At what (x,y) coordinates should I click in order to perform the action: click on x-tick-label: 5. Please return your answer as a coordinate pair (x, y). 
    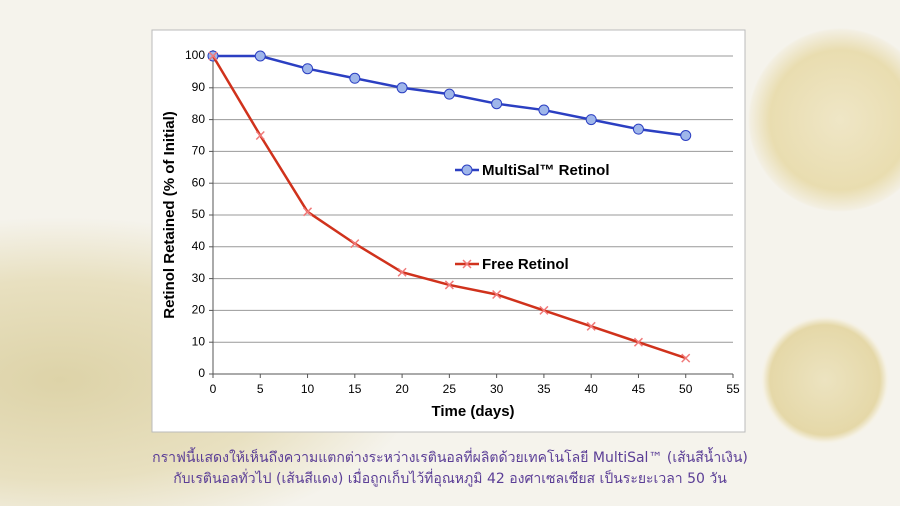
    Looking at the image, I should click on (260, 389).